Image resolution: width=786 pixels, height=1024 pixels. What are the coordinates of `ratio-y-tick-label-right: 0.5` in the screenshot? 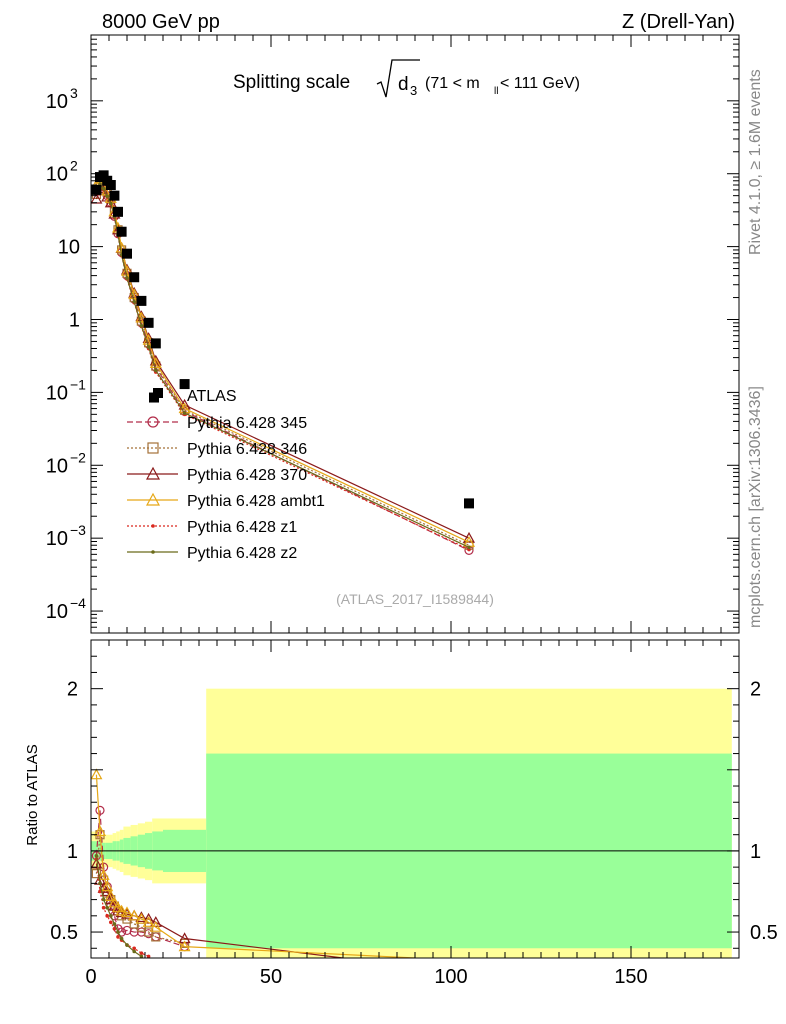 It's located at (764, 933).